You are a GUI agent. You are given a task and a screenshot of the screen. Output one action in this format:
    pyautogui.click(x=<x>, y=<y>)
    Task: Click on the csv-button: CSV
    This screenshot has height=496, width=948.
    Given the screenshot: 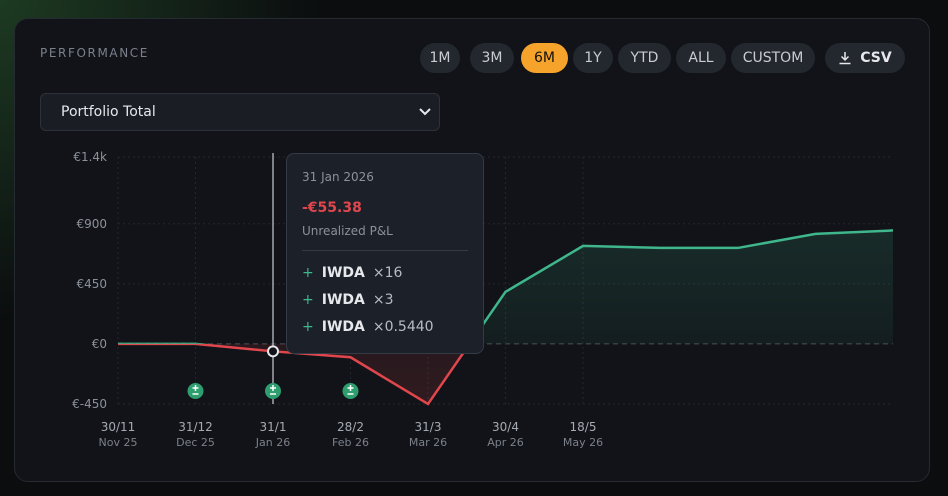 What is the action you would take?
    pyautogui.click(x=865, y=58)
    